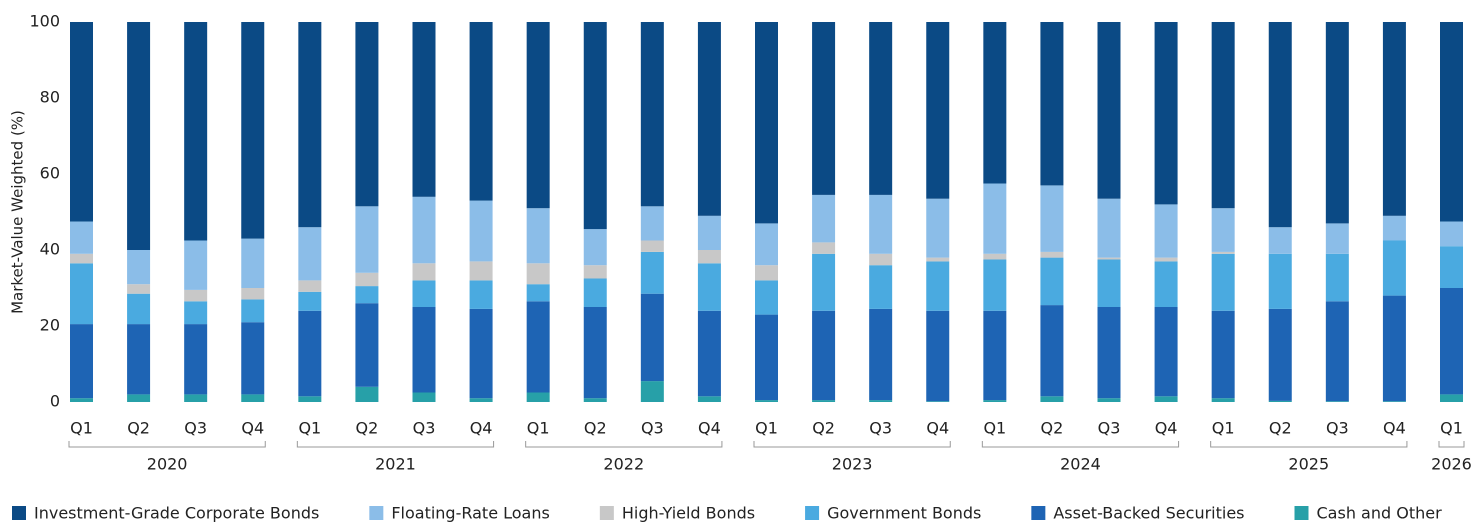  What do you see at coordinates (688, 513) in the screenshot?
I see `legend-label: High-Yield Bonds` at bounding box center [688, 513].